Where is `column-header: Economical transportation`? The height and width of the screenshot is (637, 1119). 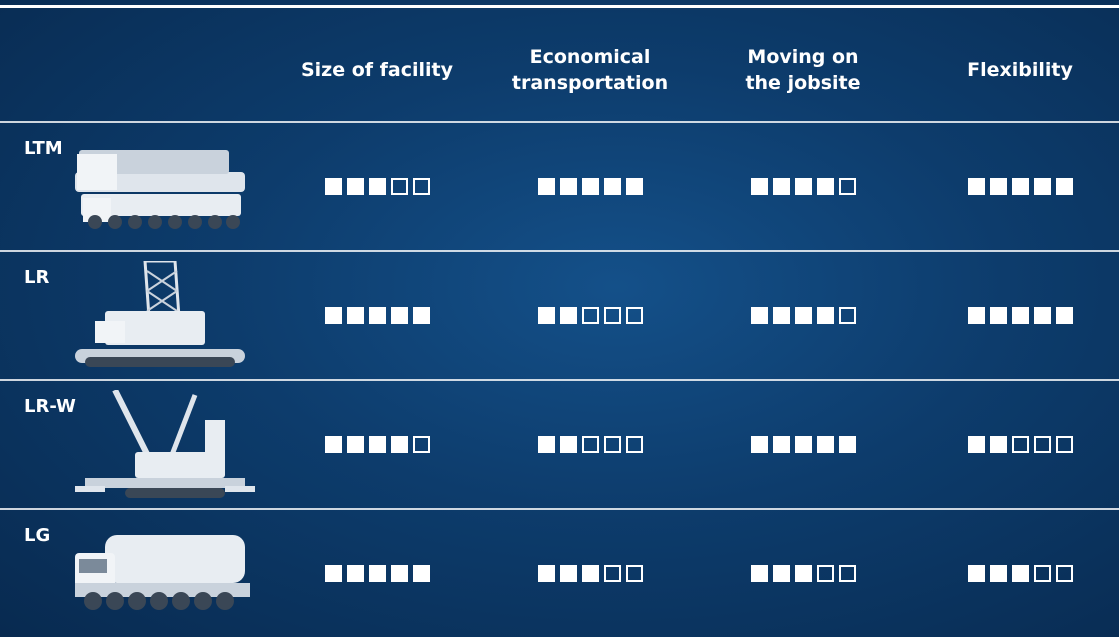
column-header: Economical transportation is located at coordinates (590, 70).